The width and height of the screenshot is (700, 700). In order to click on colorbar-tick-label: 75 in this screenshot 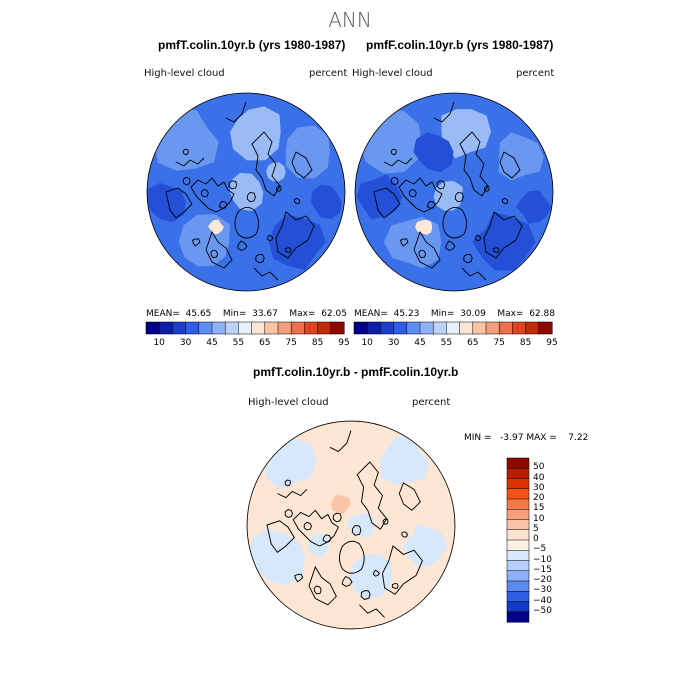, I will do `click(499, 343)`.